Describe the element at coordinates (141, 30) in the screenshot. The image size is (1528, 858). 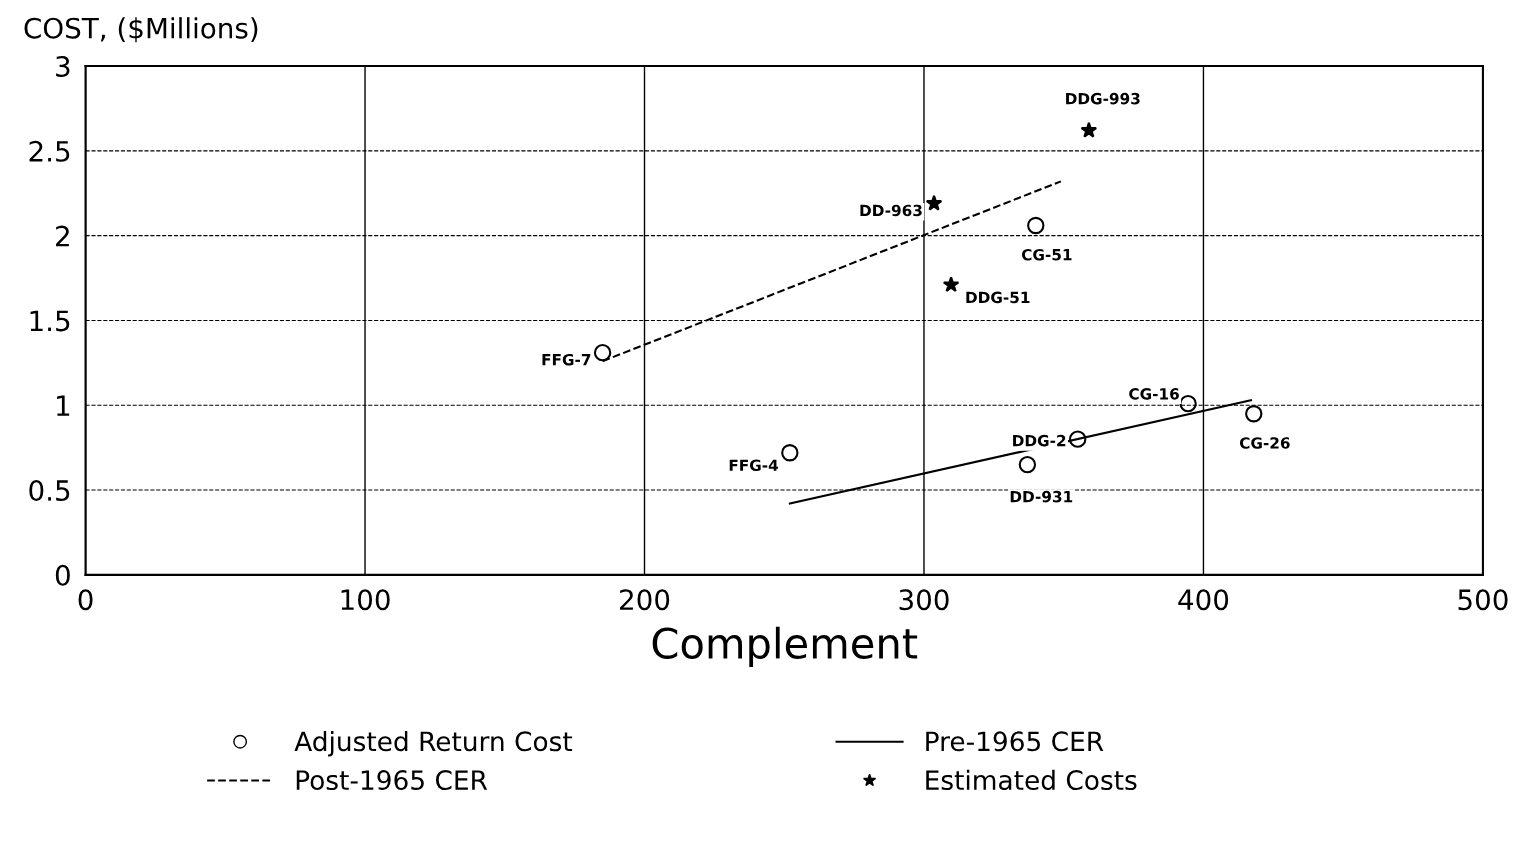
I see `y-axis-title: COST, ($Millions)` at that location.